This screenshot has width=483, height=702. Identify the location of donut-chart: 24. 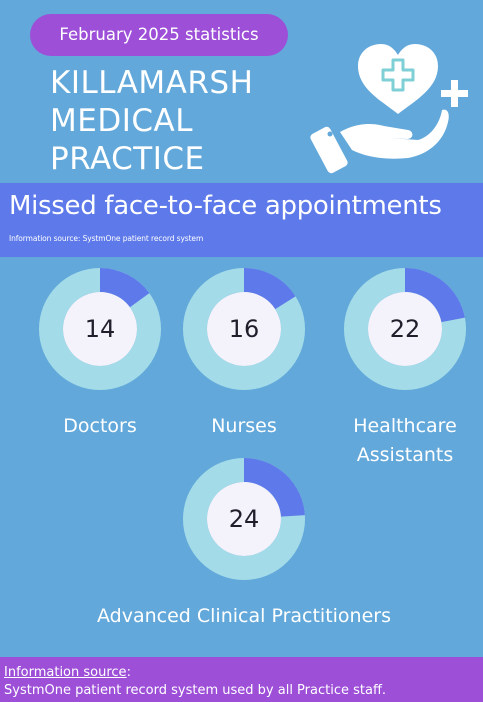
(244, 519).